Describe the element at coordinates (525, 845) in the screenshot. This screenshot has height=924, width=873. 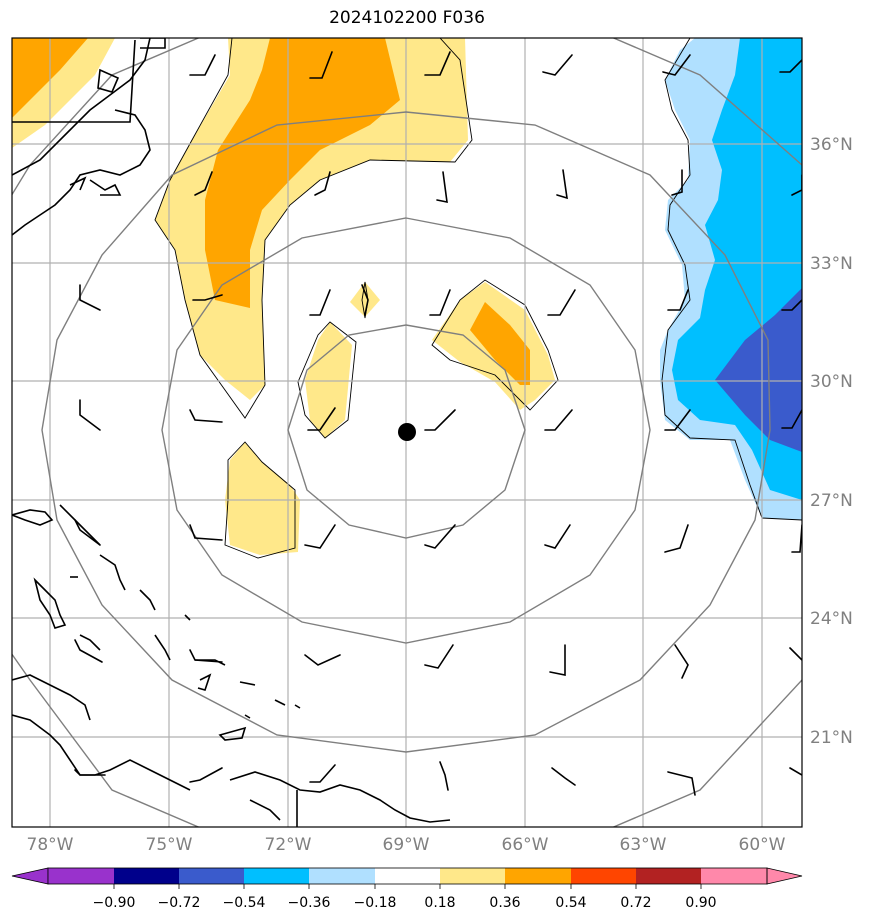
I see `lon-label: 66°W` at that location.